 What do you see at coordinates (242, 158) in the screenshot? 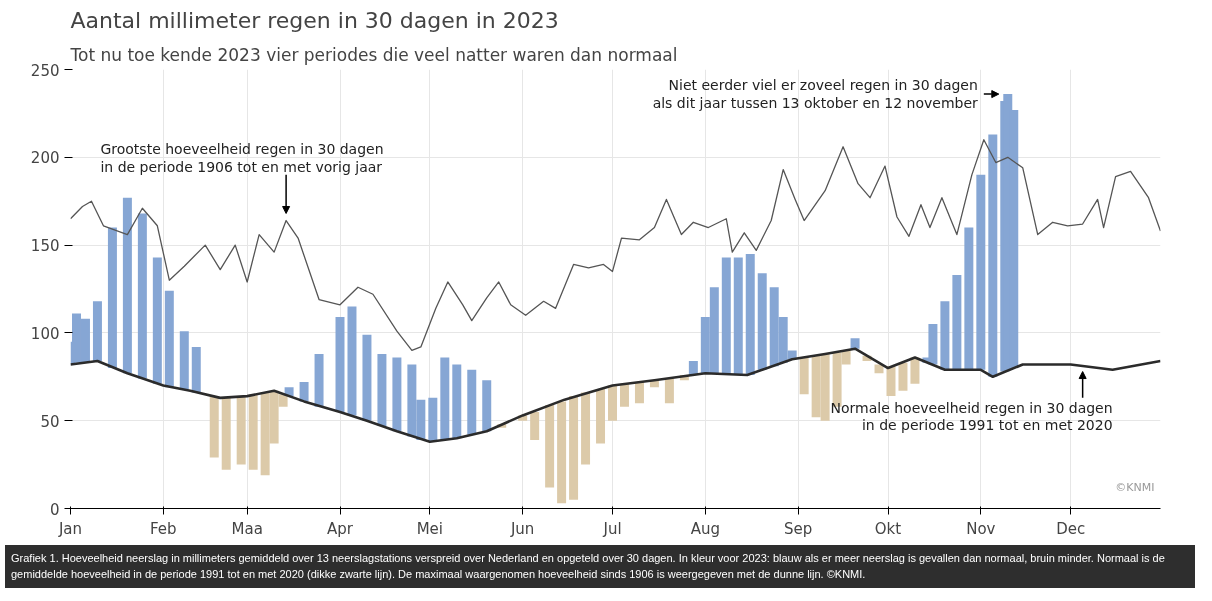
I see `annotation: Grootste hoeveelheid regen in 30 dagen in de periode 1906 tot en met vorig jaar` at bounding box center [242, 158].